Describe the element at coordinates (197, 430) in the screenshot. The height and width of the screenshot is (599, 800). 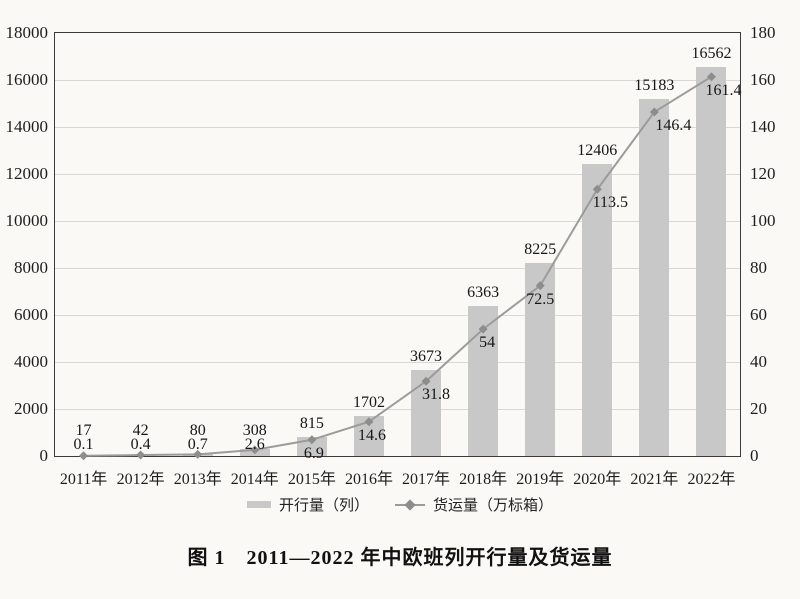
I see `bar-value-label: 80` at that location.